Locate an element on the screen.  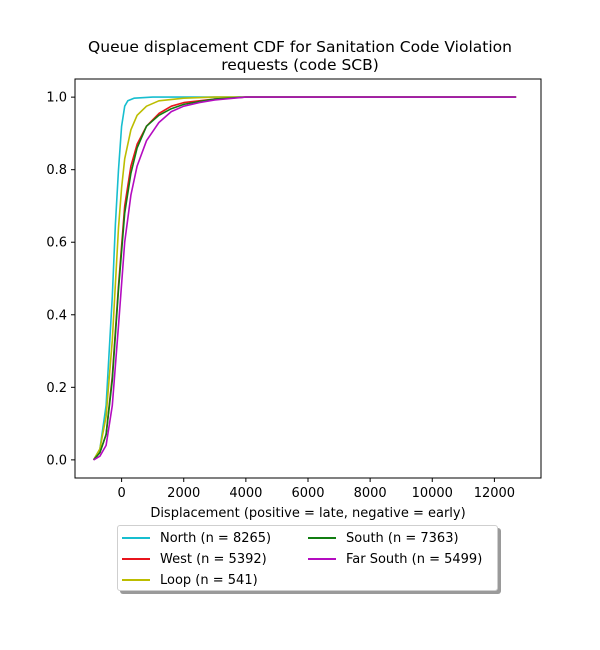
legend-label-south: South (n = 7363) is located at coordinates (402, 538).